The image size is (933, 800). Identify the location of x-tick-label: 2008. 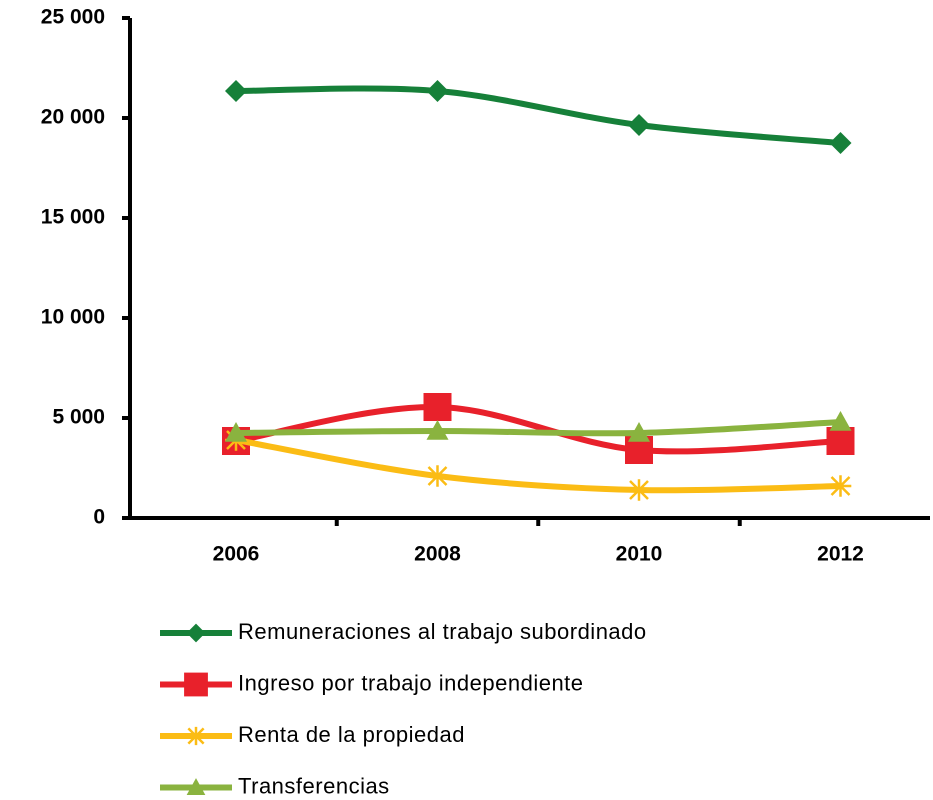
(437, 554).